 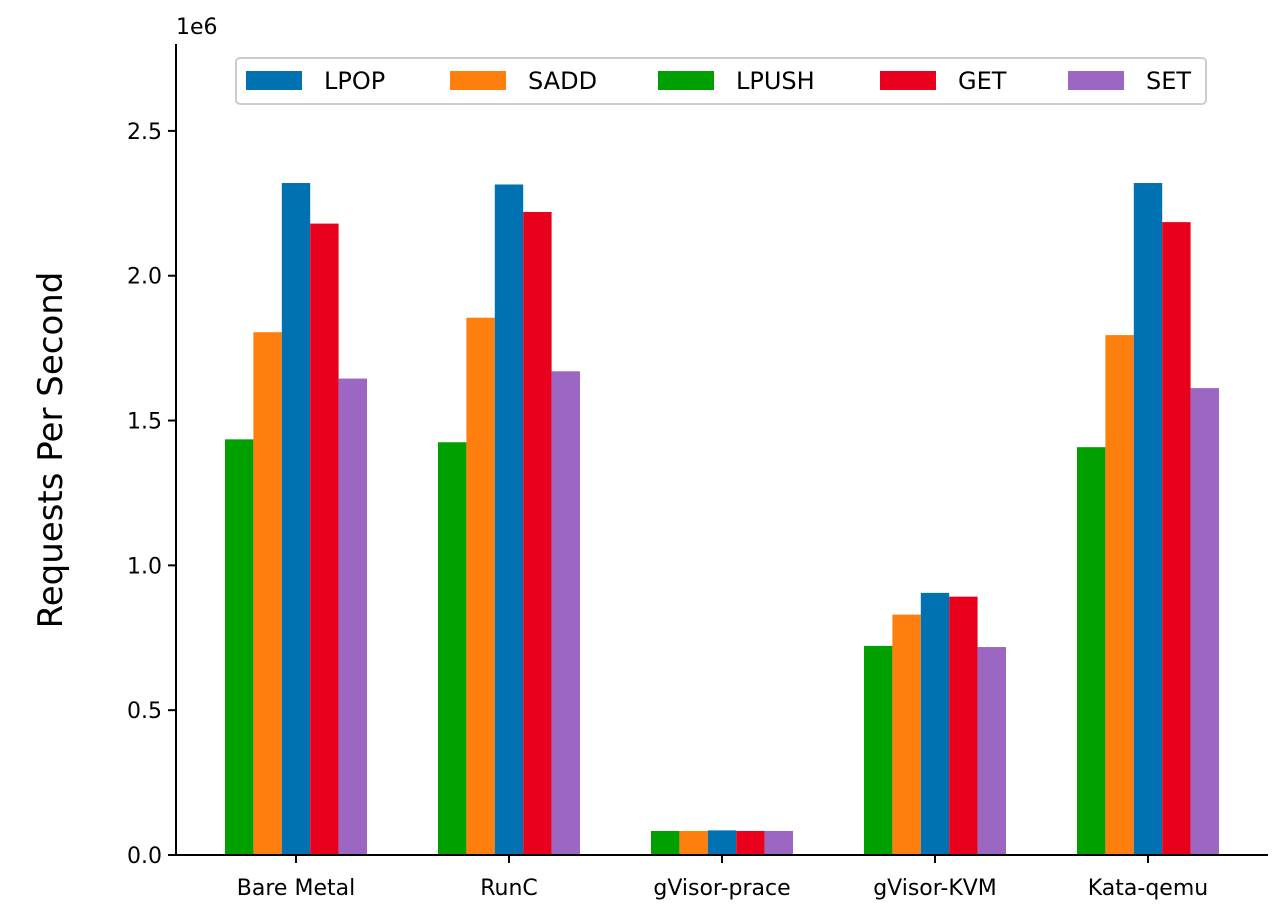 What do you see at coordinates (1129, 81) in the screenshot?
I see `legend-item-set: SET` at bounding box center [1129, 81].